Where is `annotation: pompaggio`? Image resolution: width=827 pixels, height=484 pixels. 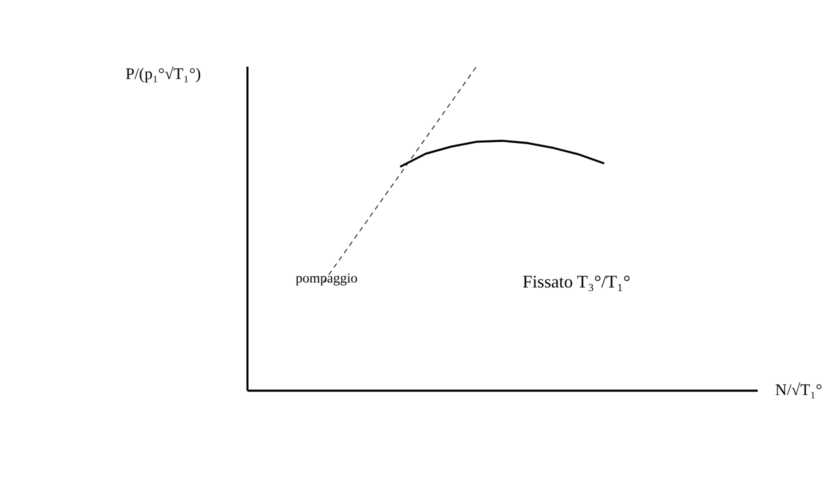
annotation: pompaggio is located at coordinates (327, 278).